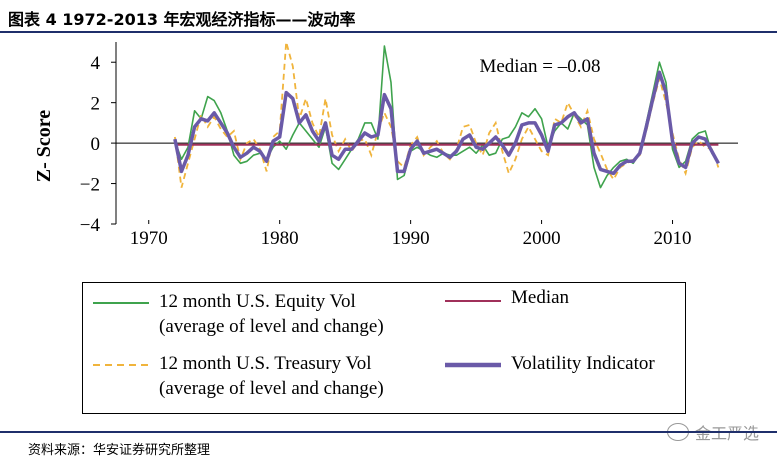 This screenshot has height=464, width=777. Describe the element at coordinates (265, 363) in the screenshot. I see `legend-label-treasury: 12 month U.S. Treasury Vol` at that location.